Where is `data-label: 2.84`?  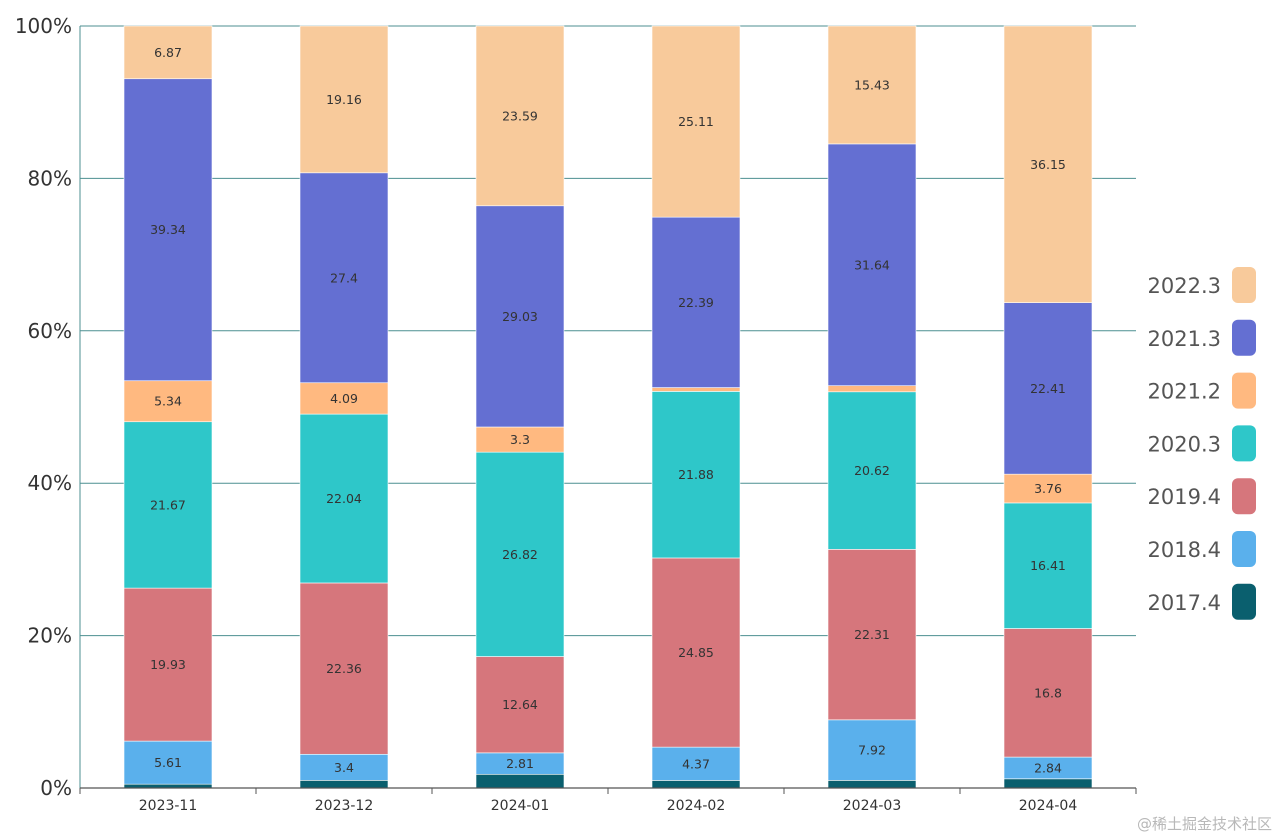 data-label: 2.84 is located at coordinates (1048, 767).